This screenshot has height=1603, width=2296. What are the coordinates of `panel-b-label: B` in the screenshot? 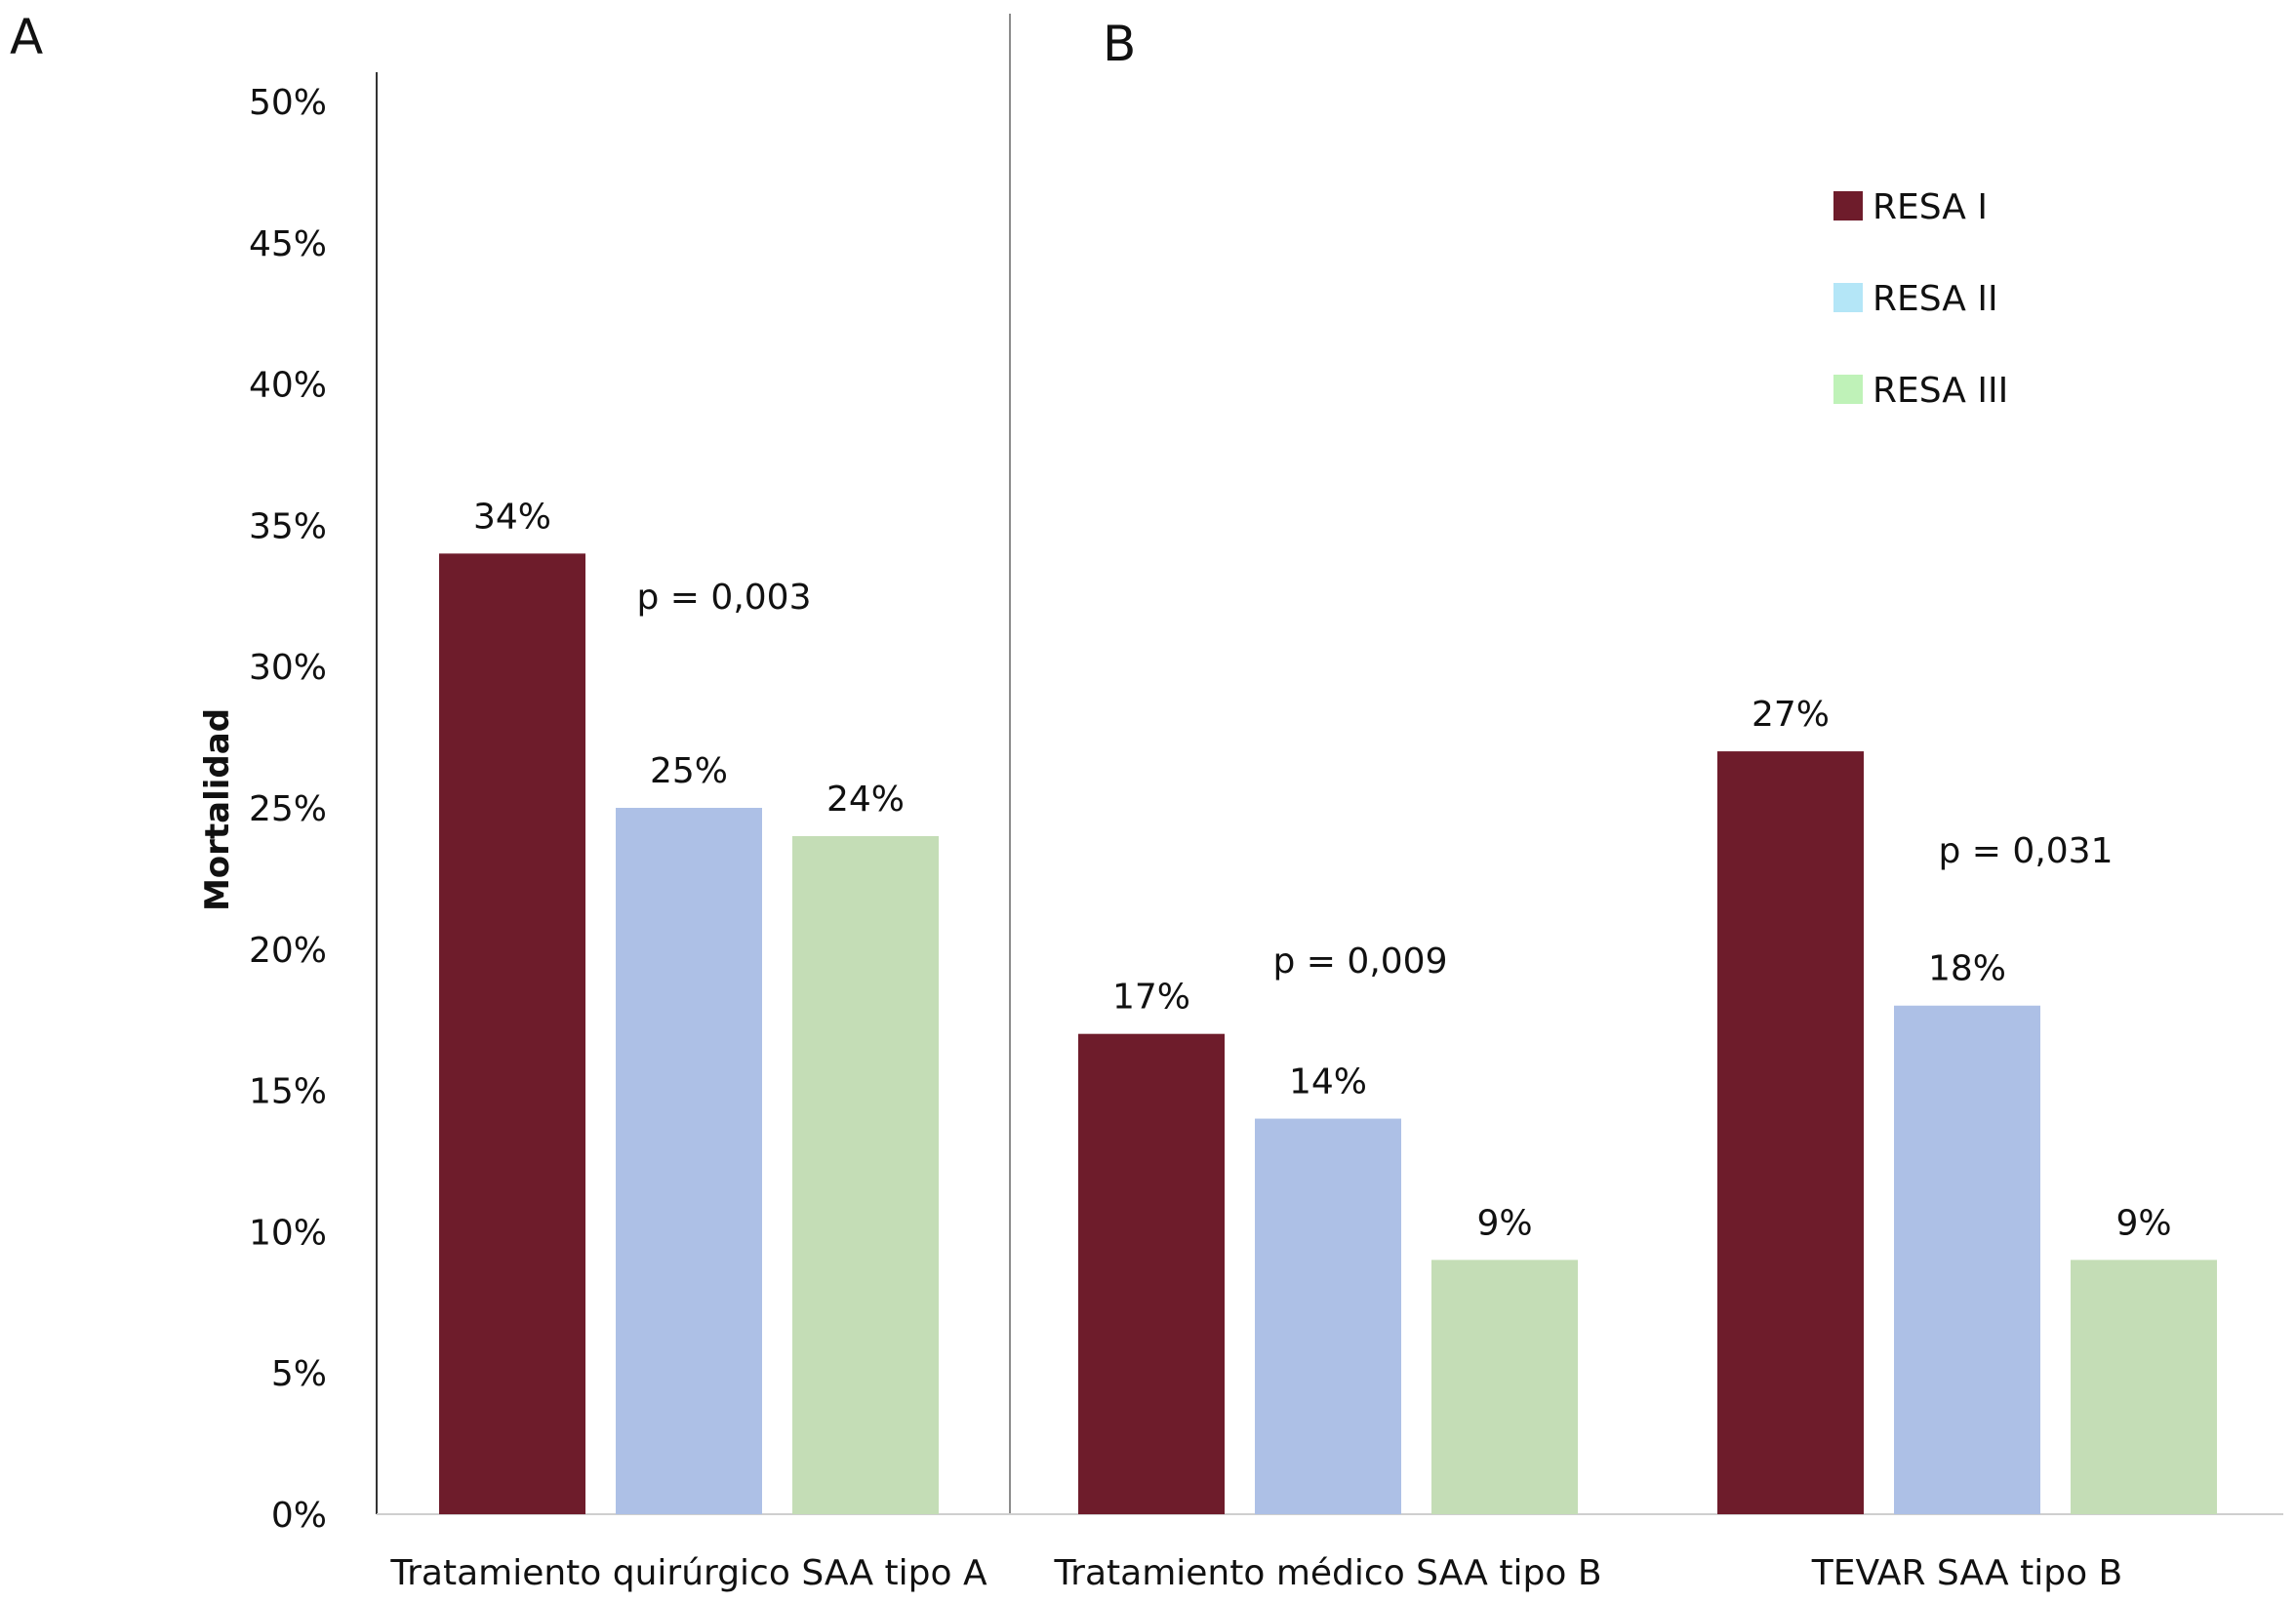 It's located at (1120, 44).